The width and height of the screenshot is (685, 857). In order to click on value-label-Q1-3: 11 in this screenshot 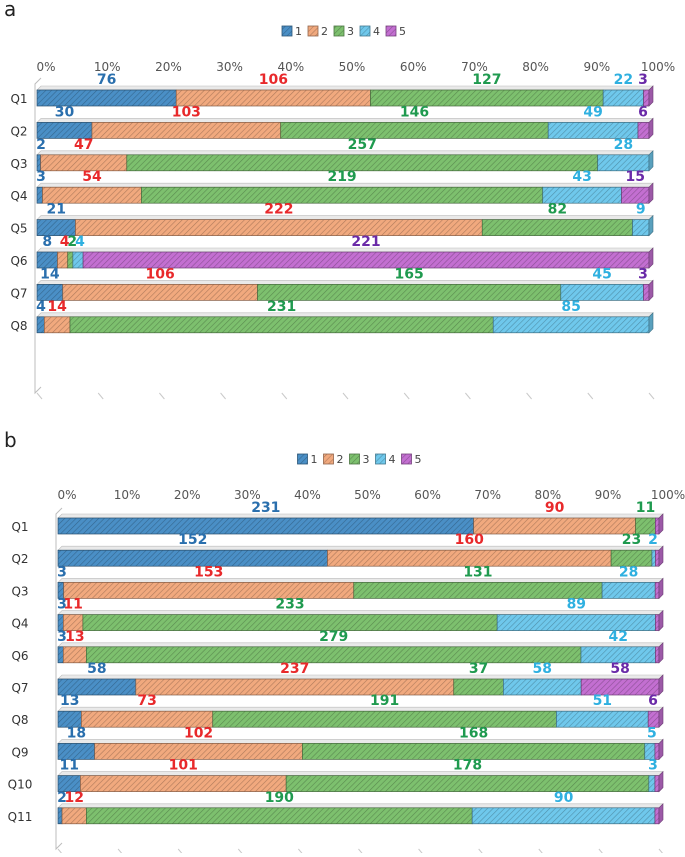, I will do `click(645, 508)`.